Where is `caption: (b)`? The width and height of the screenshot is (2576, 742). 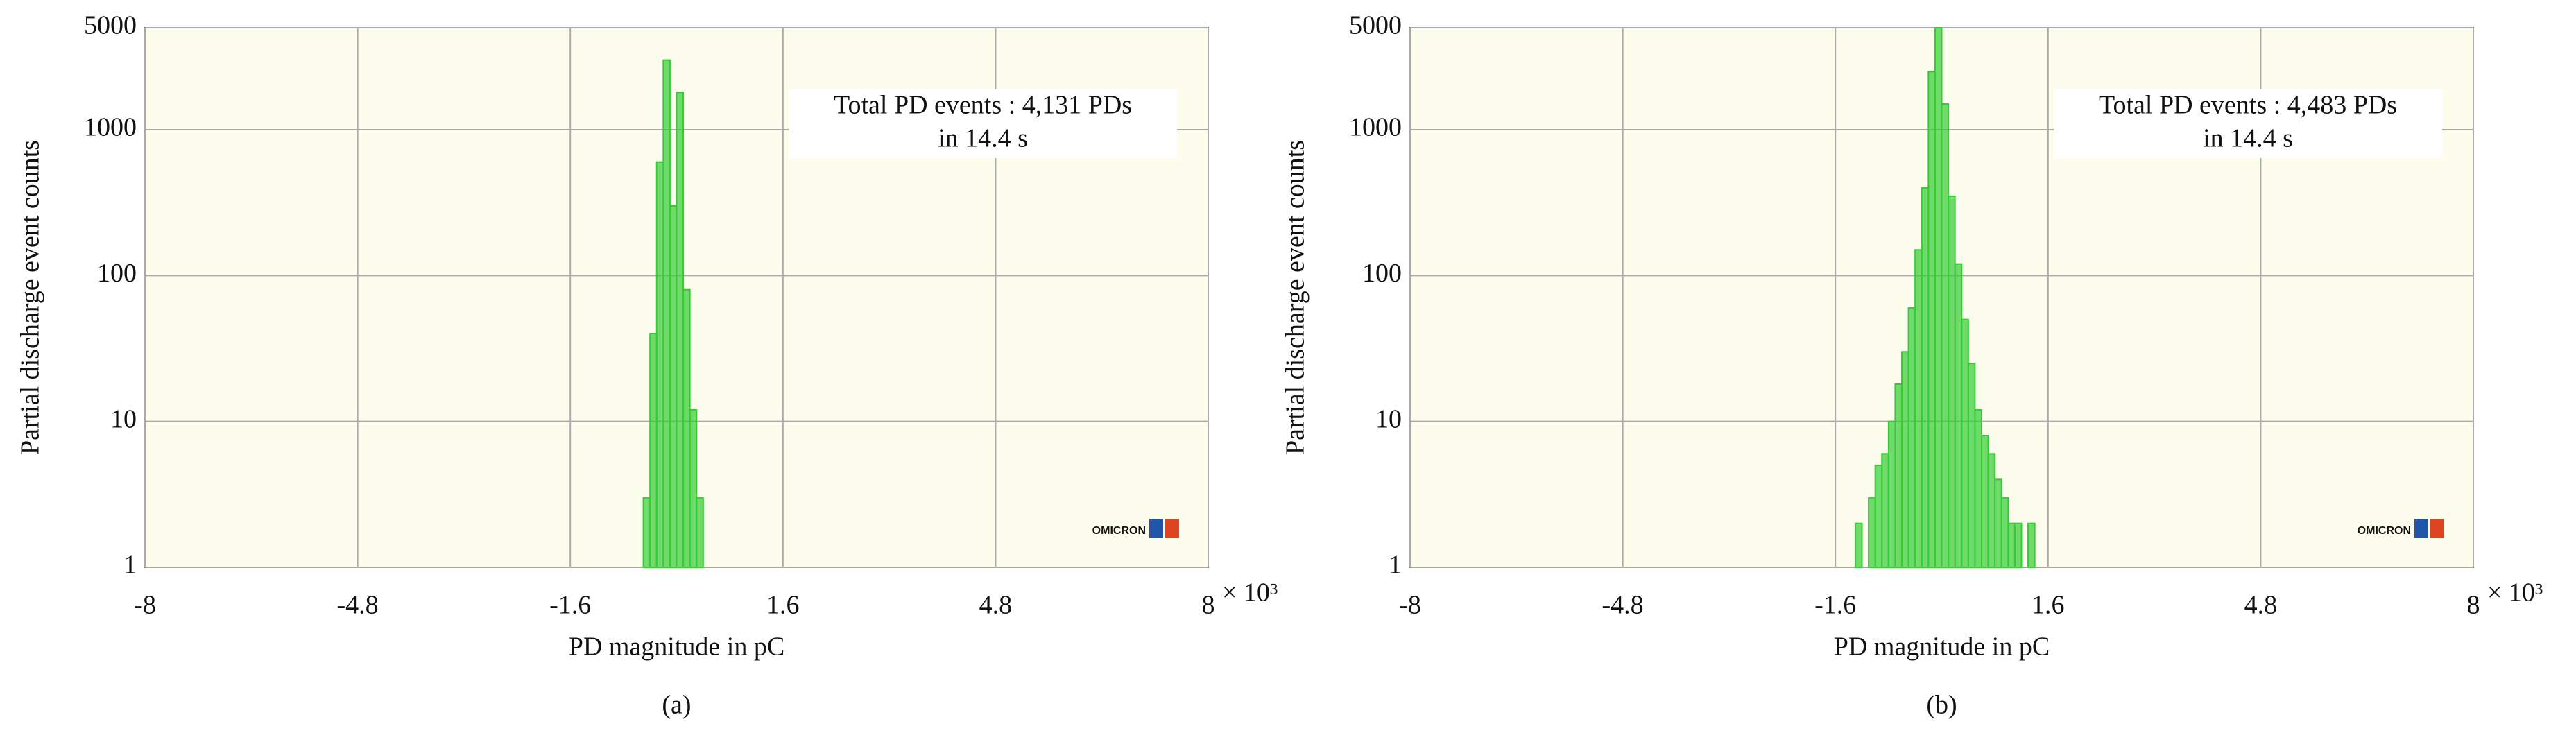
caption: (b) is located at coordinates (1941, 705).